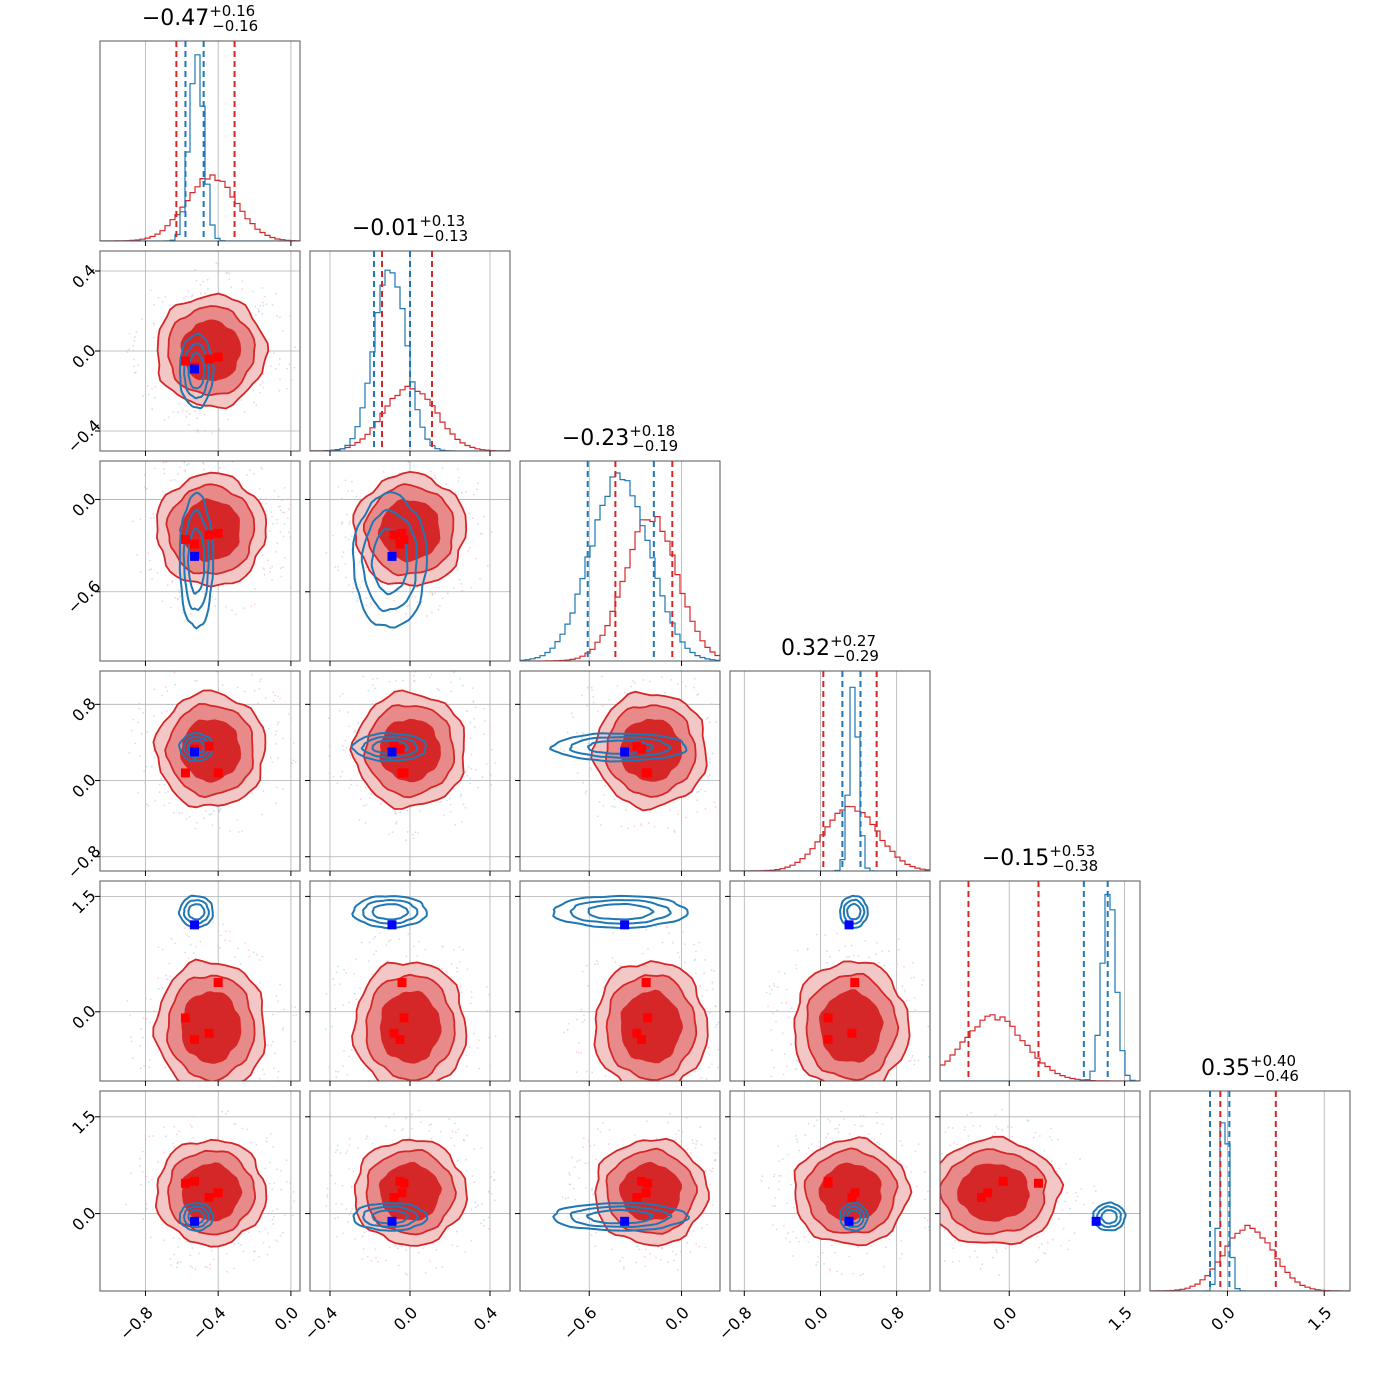 The width and height of the screenshot is (1390, 1390). What do you see at coordinates (83, 1016) in the screenshot?
I see `y-tick-label: 0.0` at bounding box center [83, 1016].